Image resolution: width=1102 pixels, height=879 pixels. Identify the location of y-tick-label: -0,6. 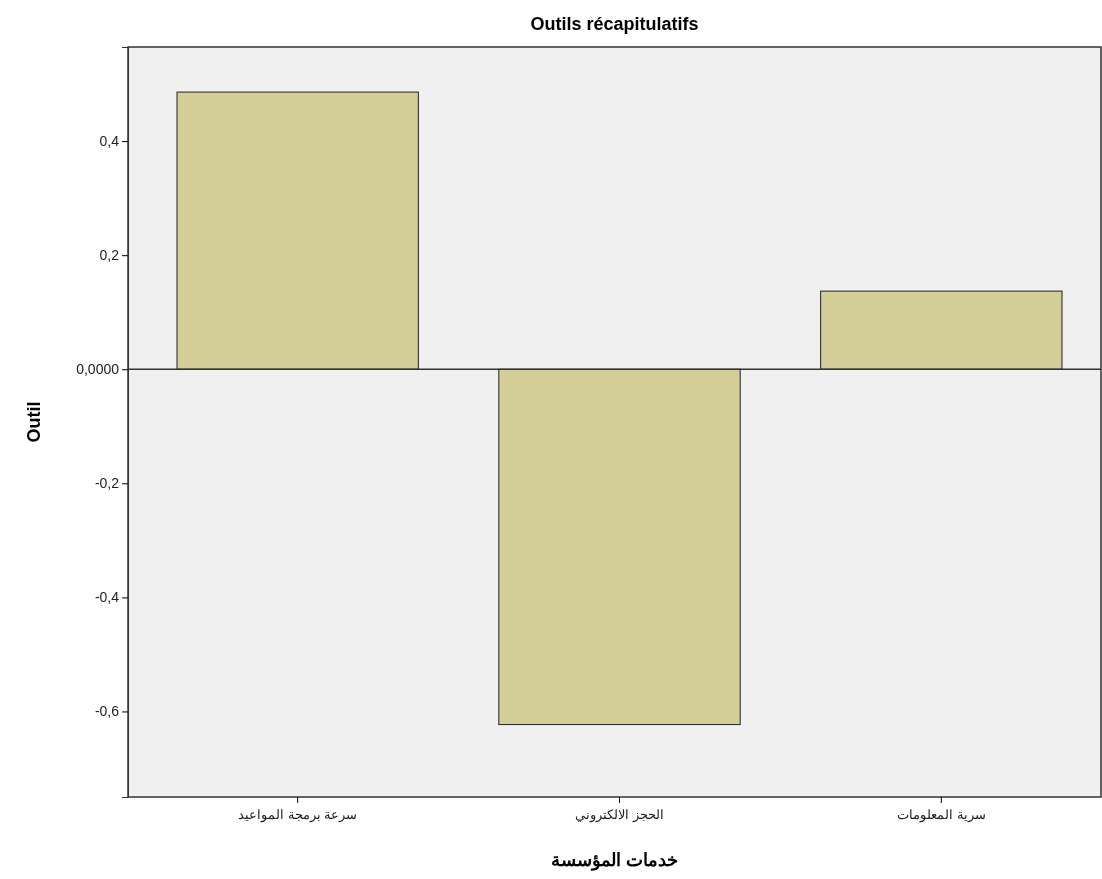
(107, 711).